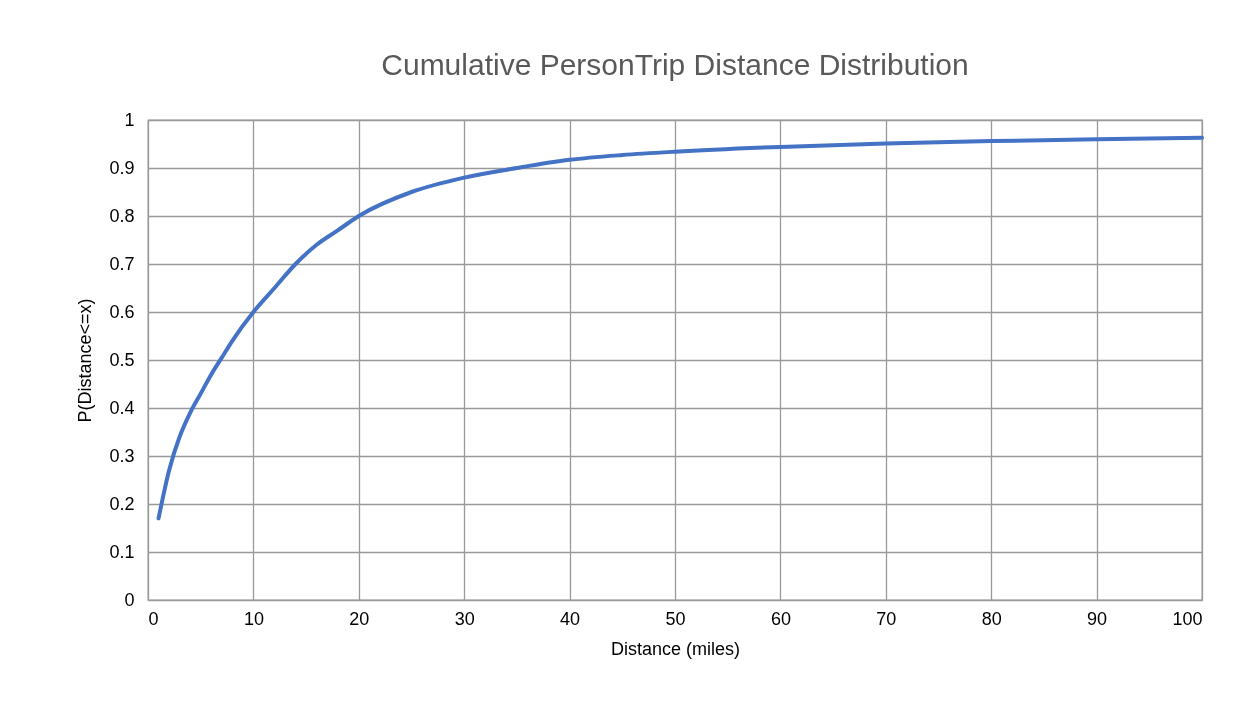  I want to click on x-tick-label: 20, so click(359, 618).